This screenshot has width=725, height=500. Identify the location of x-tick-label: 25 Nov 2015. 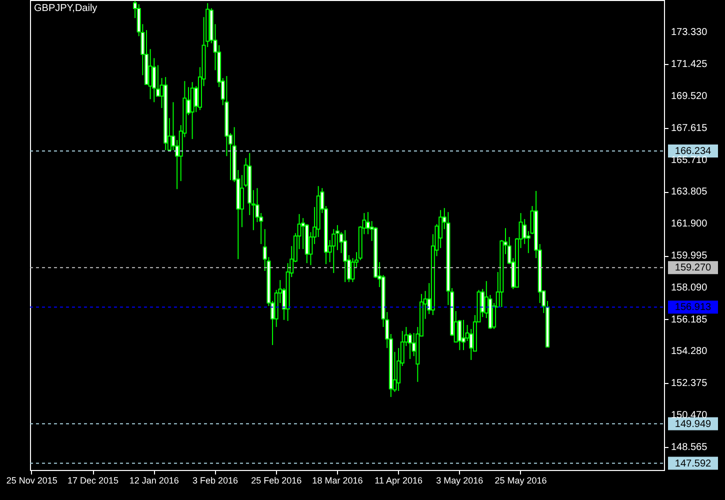
(32, 481).